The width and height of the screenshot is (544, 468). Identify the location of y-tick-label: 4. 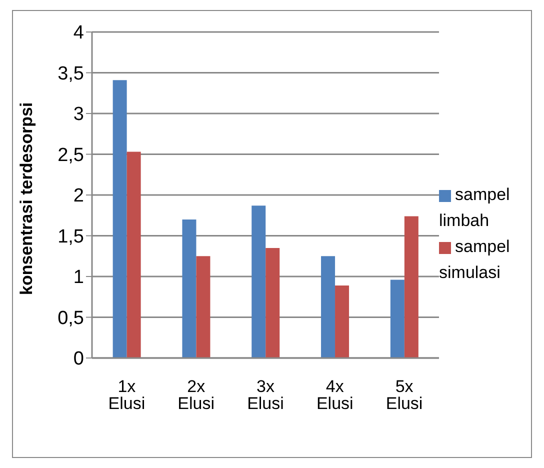
(78, 33).